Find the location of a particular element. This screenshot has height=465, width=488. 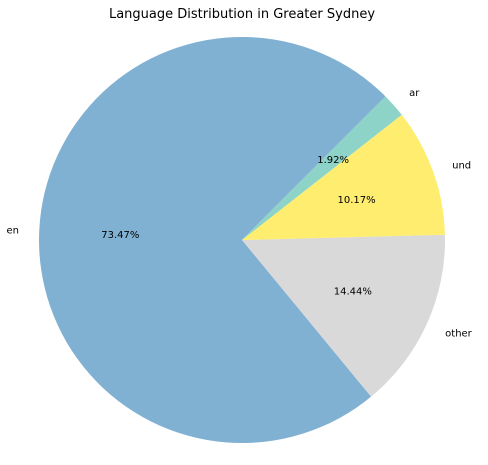

pie-slice-und is located at coordinates (343, 177).